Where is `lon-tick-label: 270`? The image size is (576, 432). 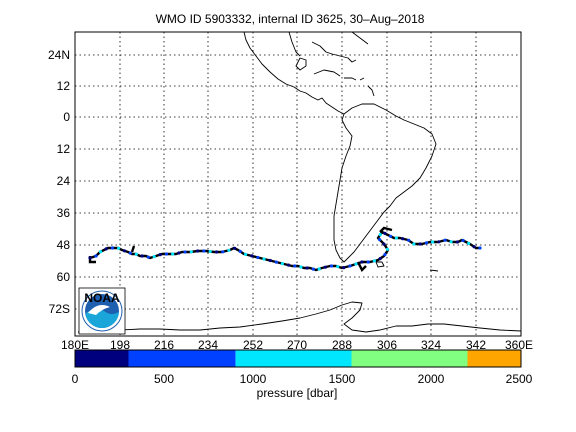 lon-tick-label: 270 is located at coordinates (297, 345).